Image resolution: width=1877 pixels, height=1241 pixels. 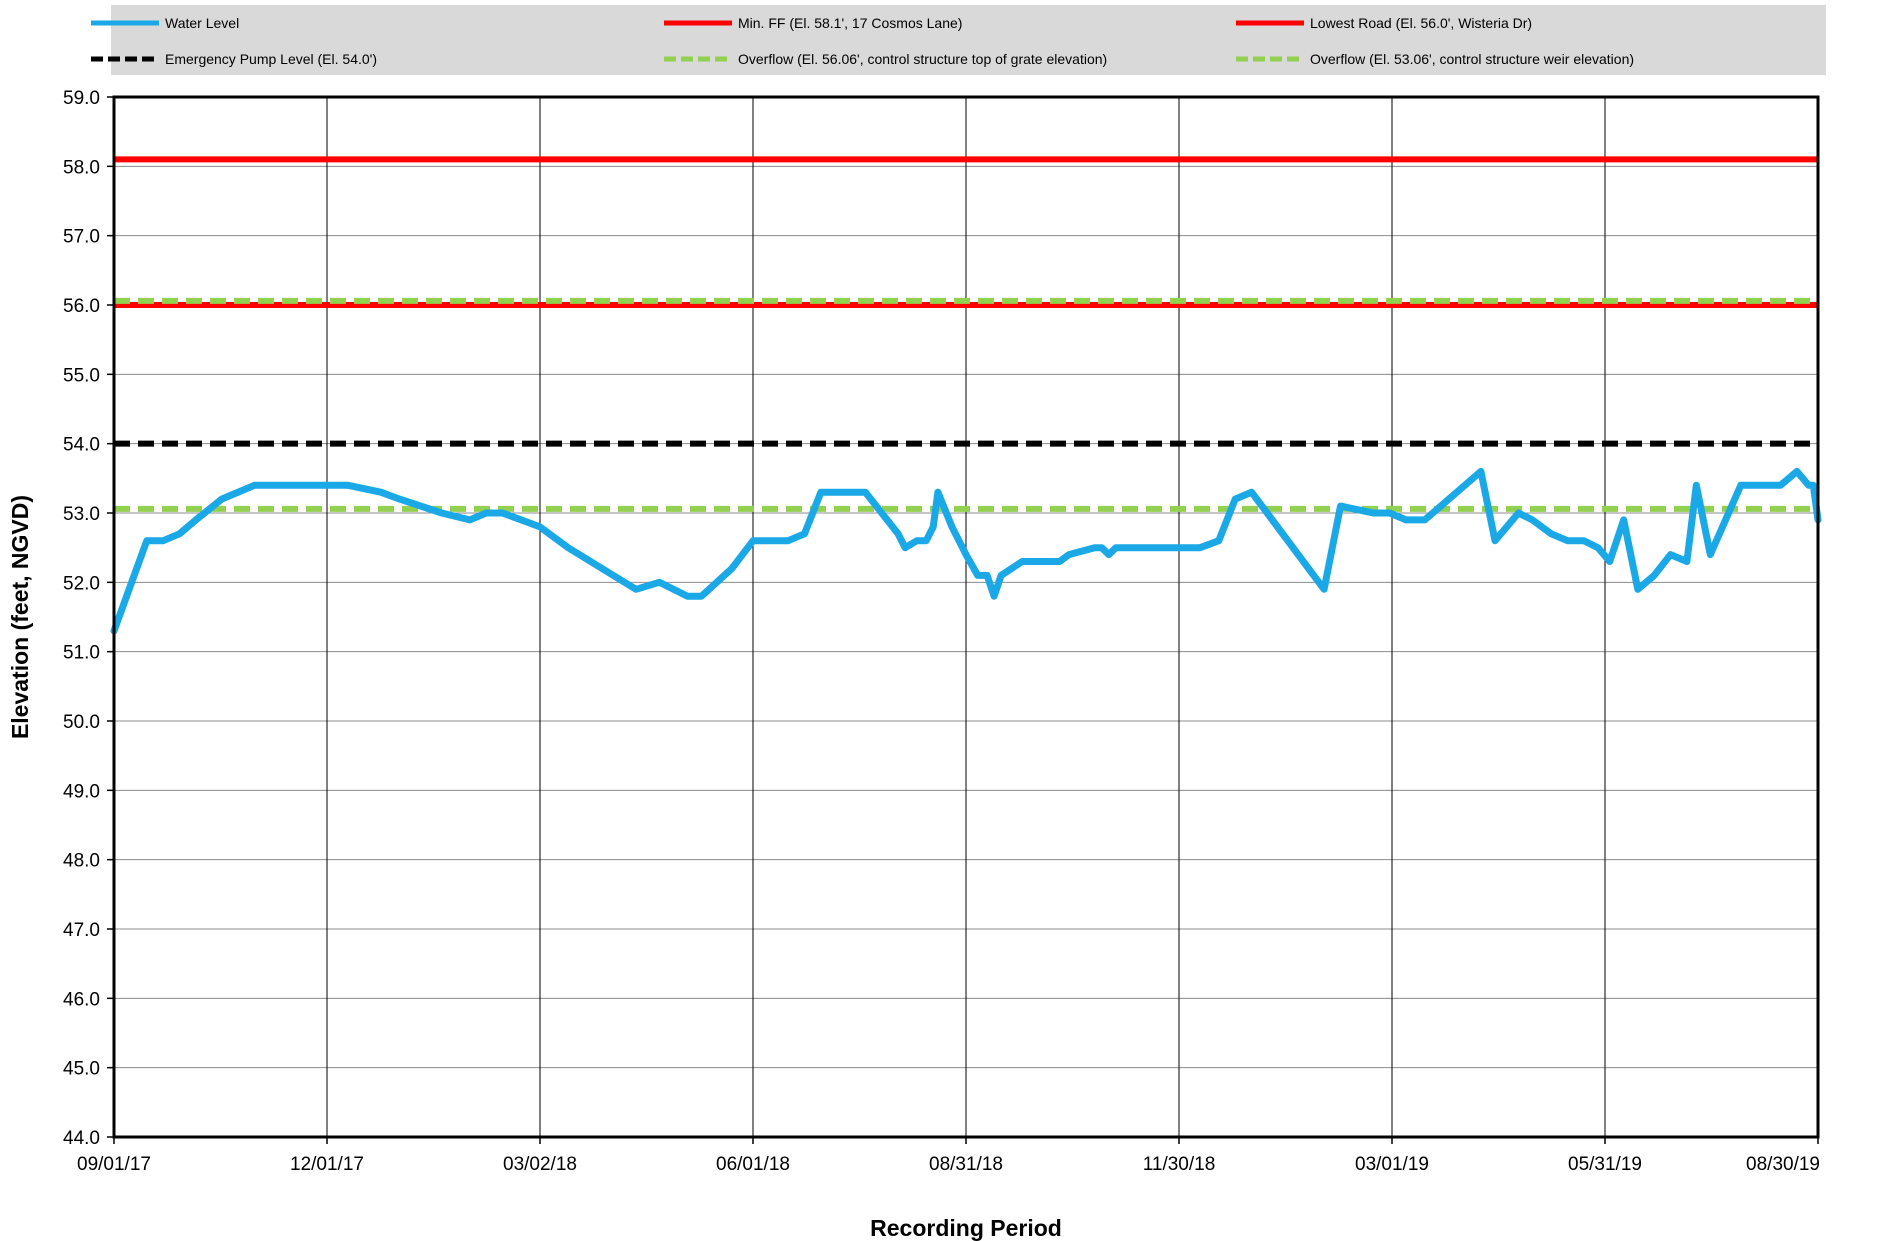 What do you see at coordinates (753, 1164) in the screenshot?
I see `x-tick-label: 06/01/18` at bounding box center [753, 1164].